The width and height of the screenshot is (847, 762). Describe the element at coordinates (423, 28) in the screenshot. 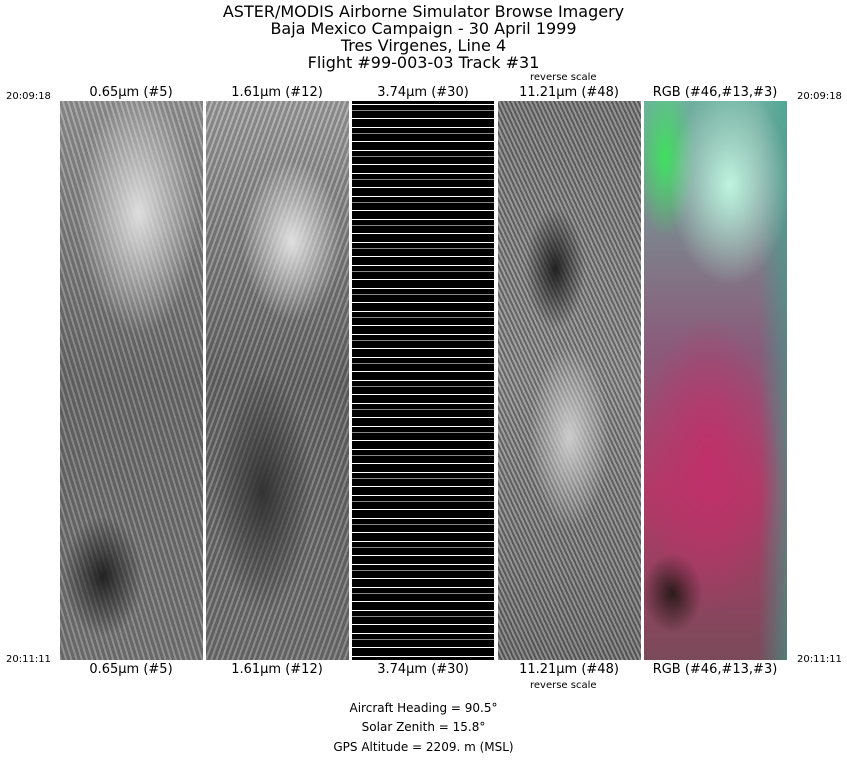

I see `title-line-2: Baja Mexico Campaign - 30 April 1999` at that location.